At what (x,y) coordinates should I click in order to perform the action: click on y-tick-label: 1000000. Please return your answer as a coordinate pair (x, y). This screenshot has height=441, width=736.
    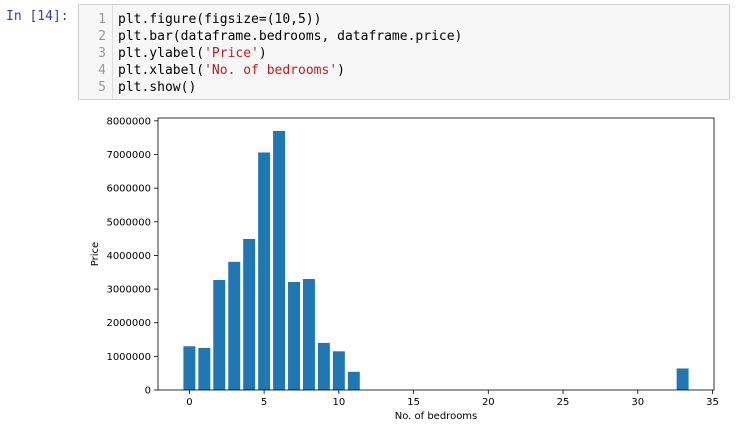
    Looking at the image, I should click on (128, 357).